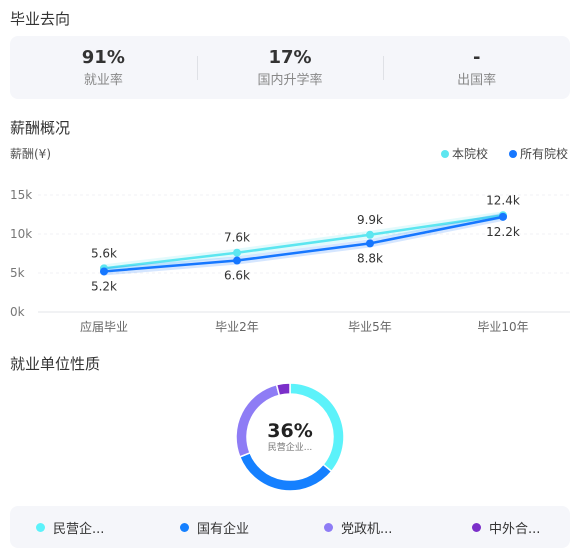 The height and width of the screenshot is (559, 580). What do you see at coordinates (104, 326) in the screenshot?
I see `x-tick-label: 应届毕业` at bounding box center [104, 326].